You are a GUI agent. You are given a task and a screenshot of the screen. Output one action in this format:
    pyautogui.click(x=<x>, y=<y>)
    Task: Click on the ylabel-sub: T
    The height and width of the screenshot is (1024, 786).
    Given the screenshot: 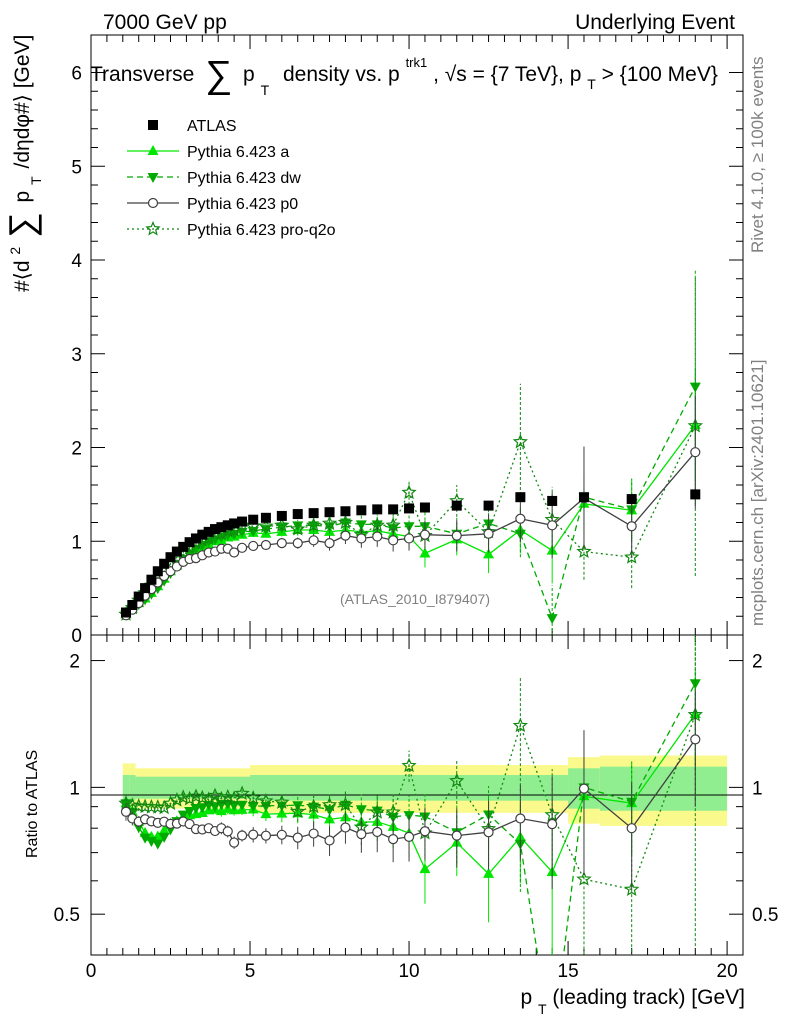 What is the action you would take?
    pyautogui.click(x=36, y=180)
    